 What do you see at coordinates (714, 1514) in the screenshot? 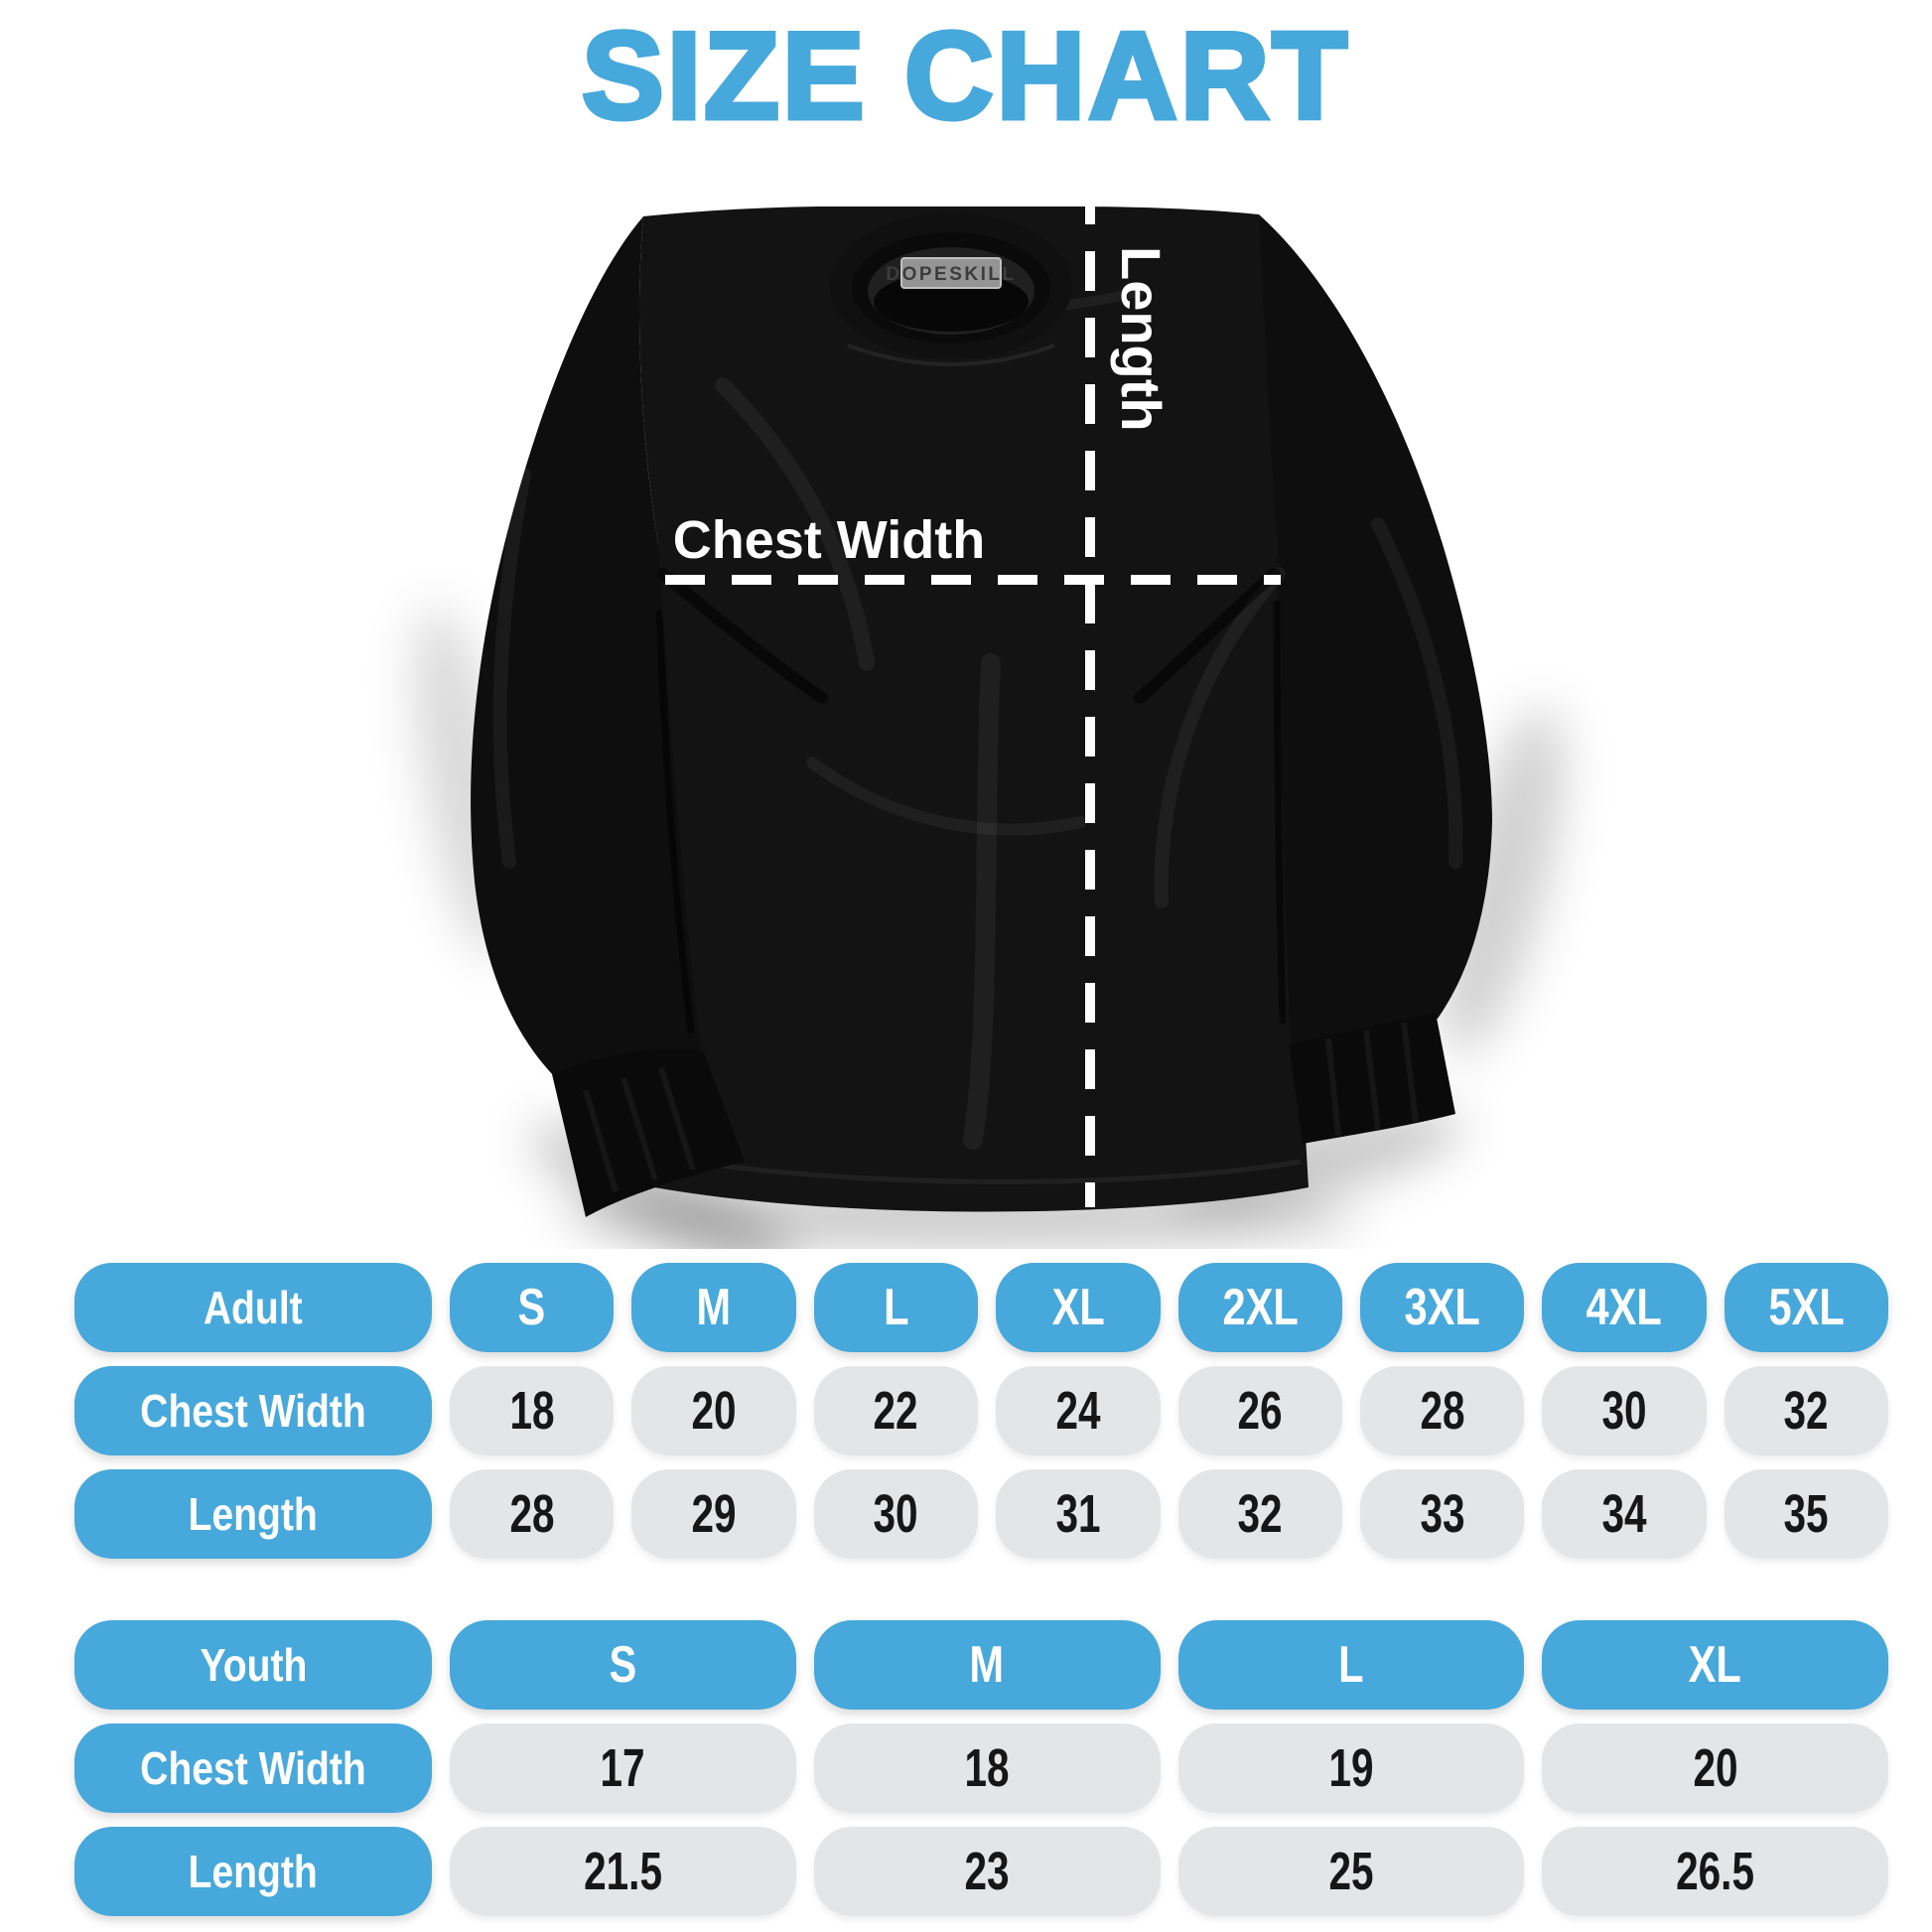
I see `adult-length-value: 29` at bounding box center [714, 1514].